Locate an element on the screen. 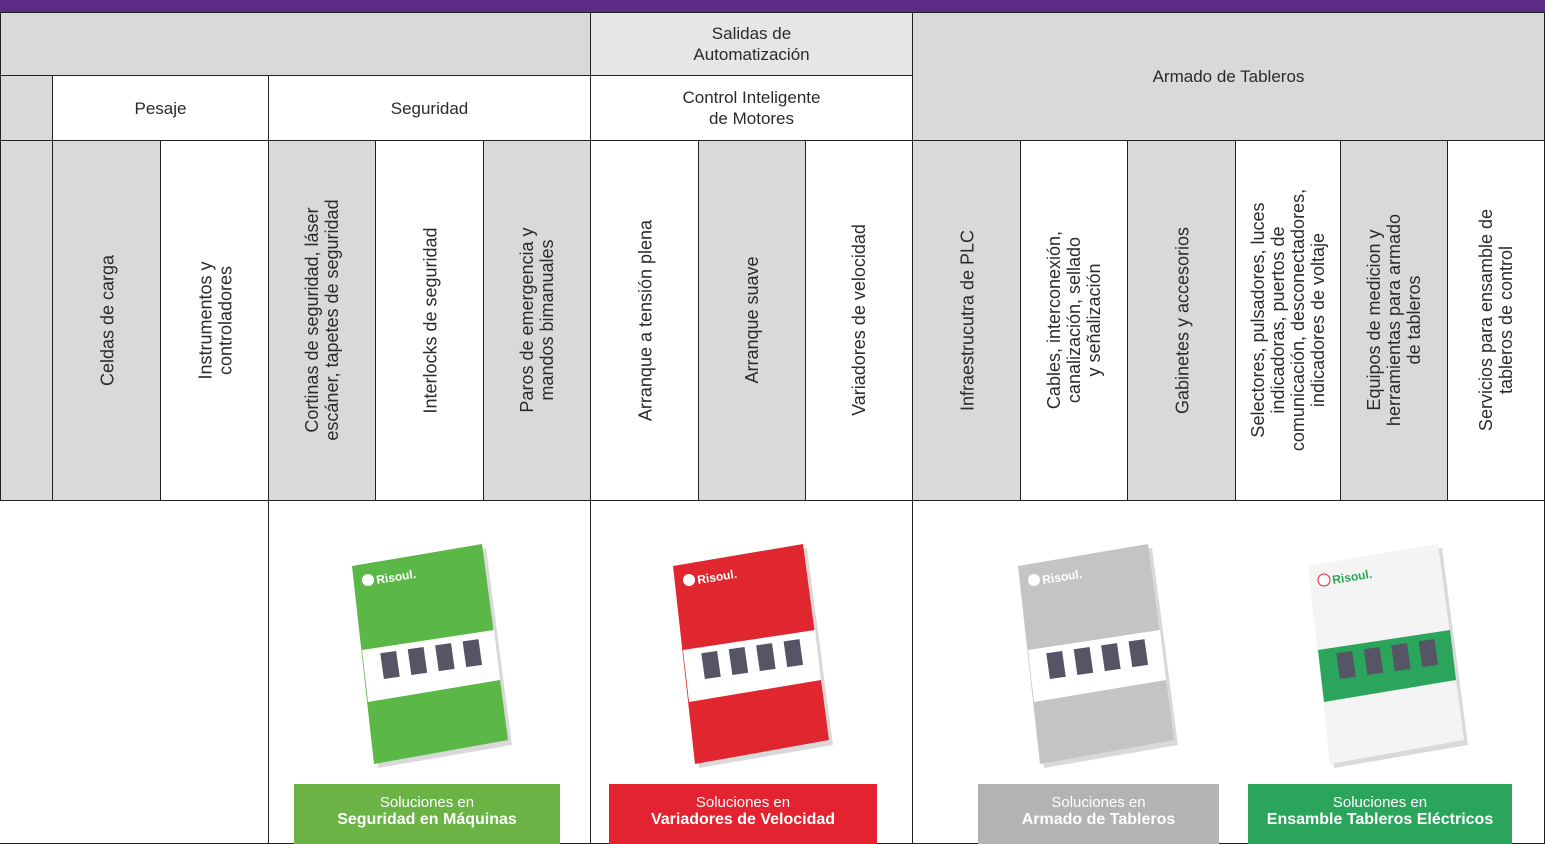  text-block: Interlocks de seguridad is located at coordinates (430, 320).